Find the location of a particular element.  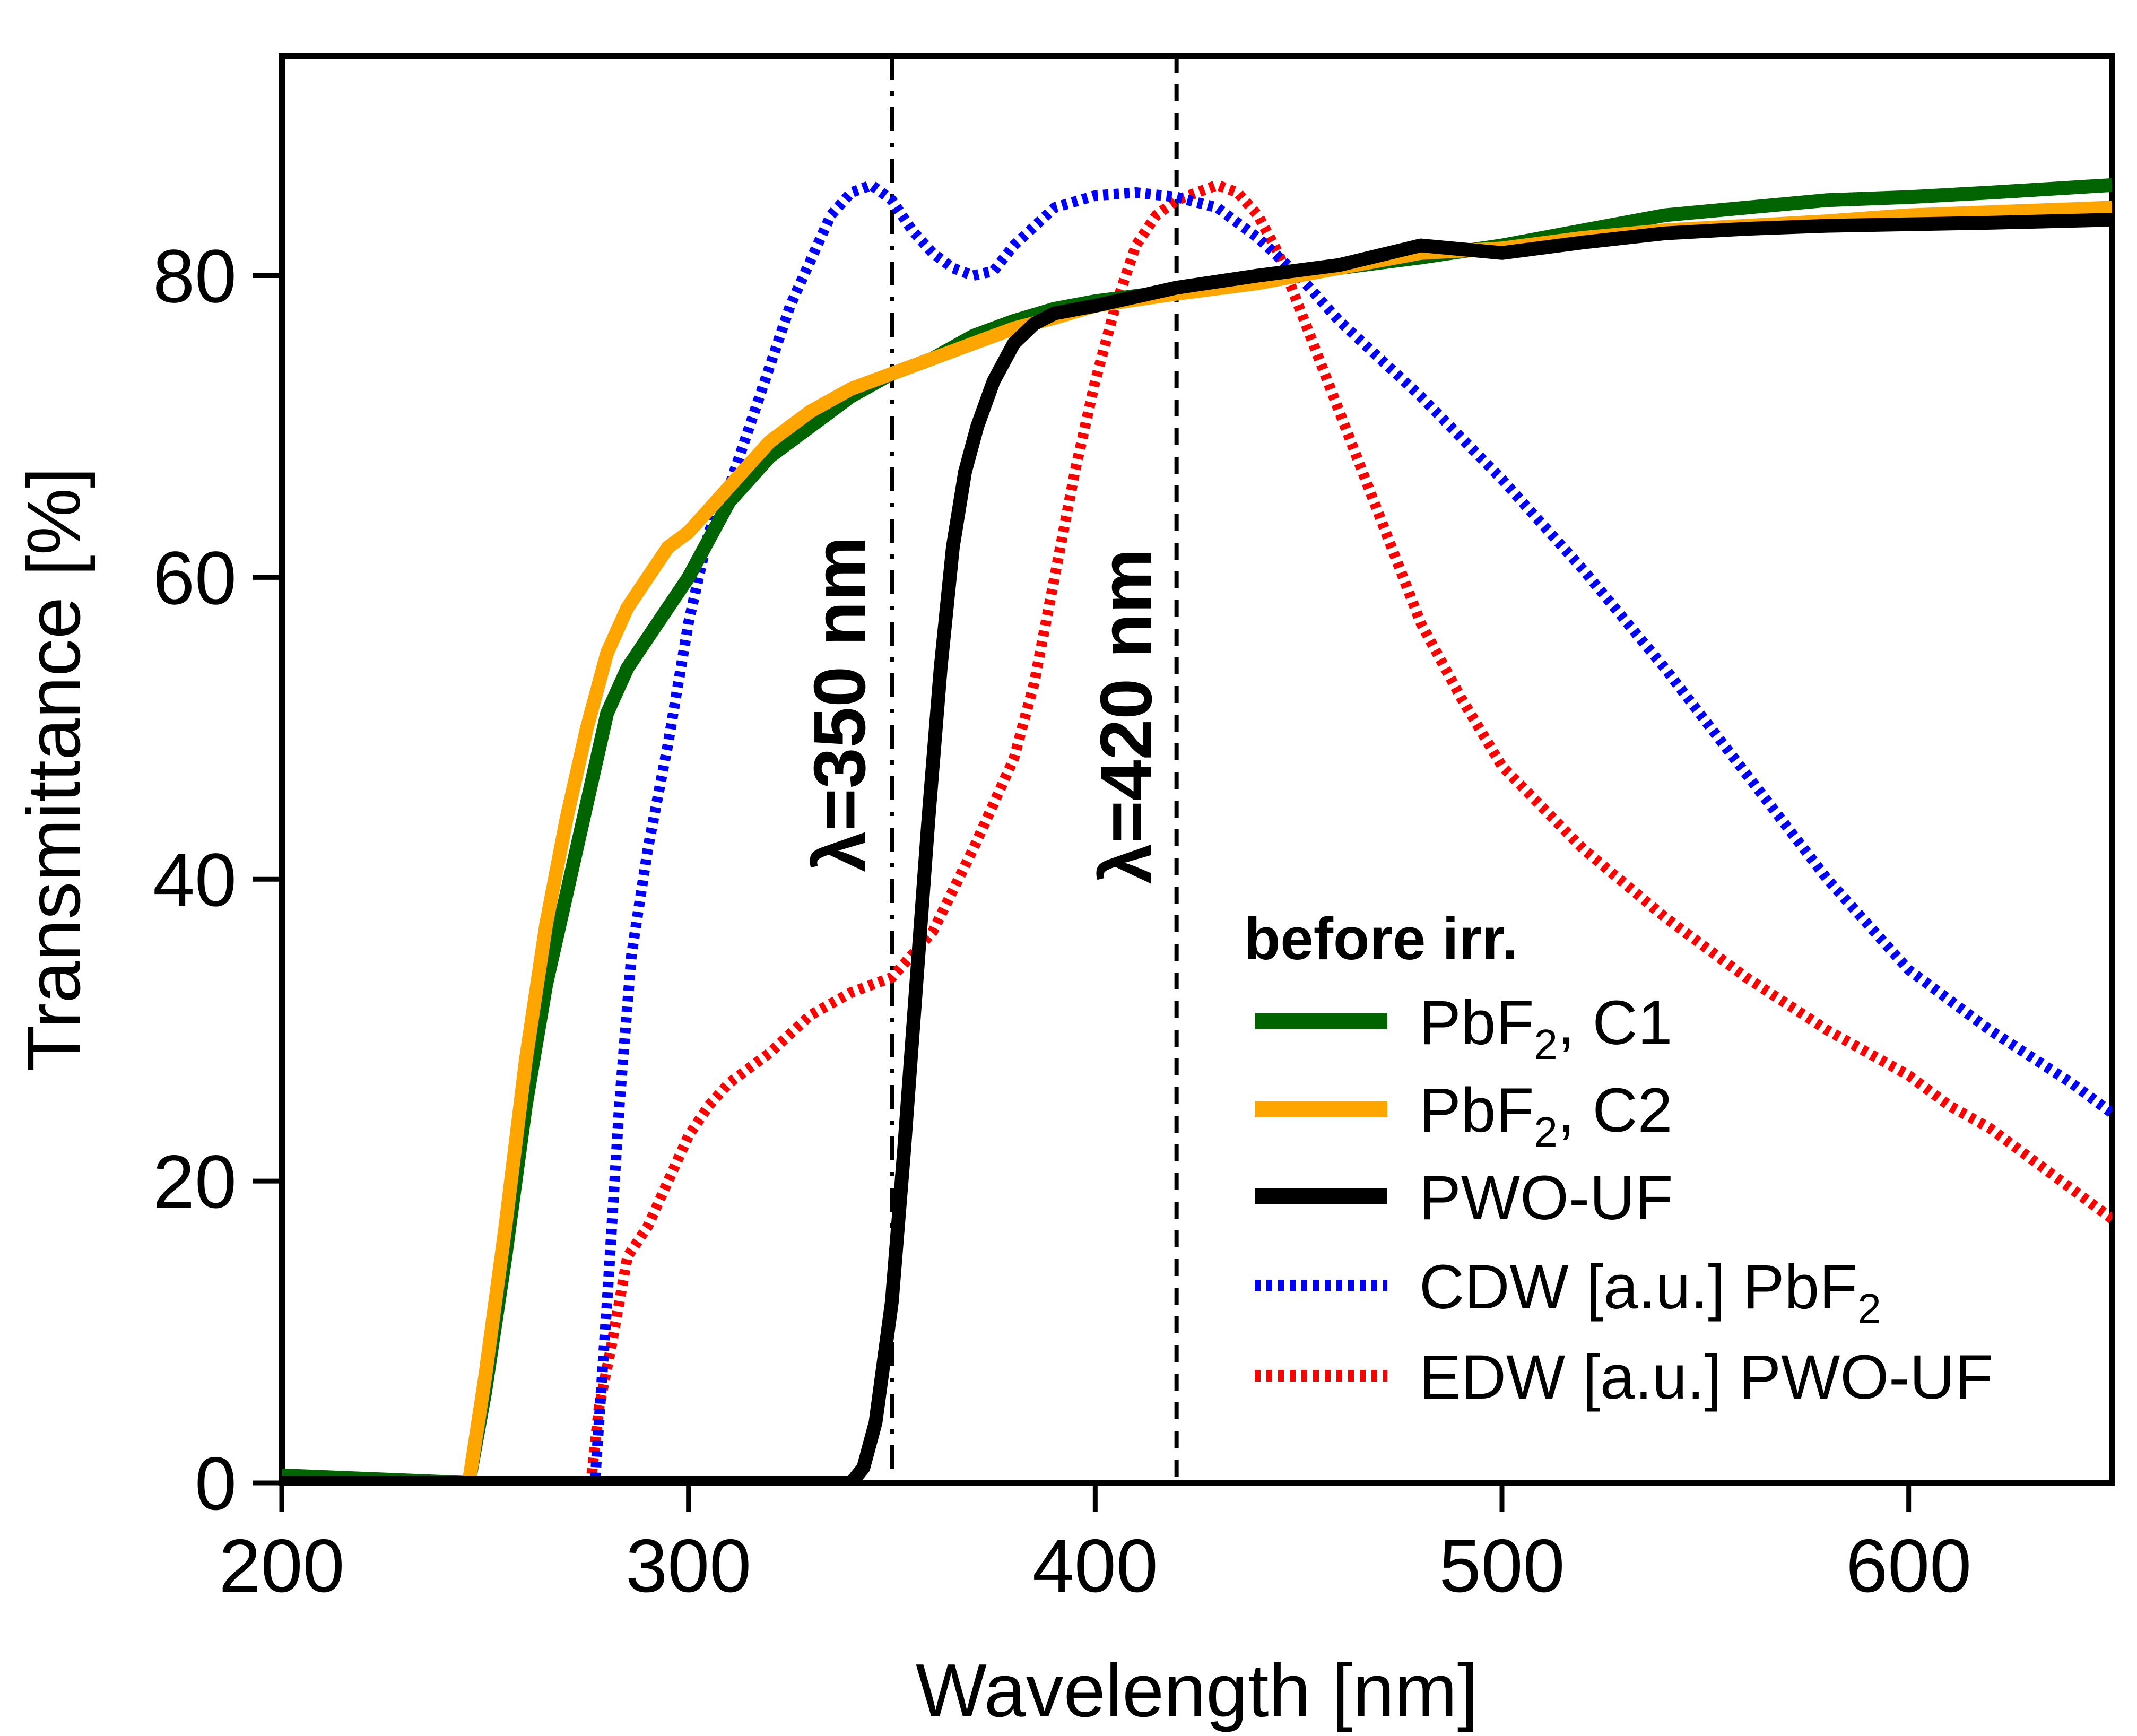

legend-label-cdw: CDW [a.u.] PbF2 is located at coordinates (1650, 1292).